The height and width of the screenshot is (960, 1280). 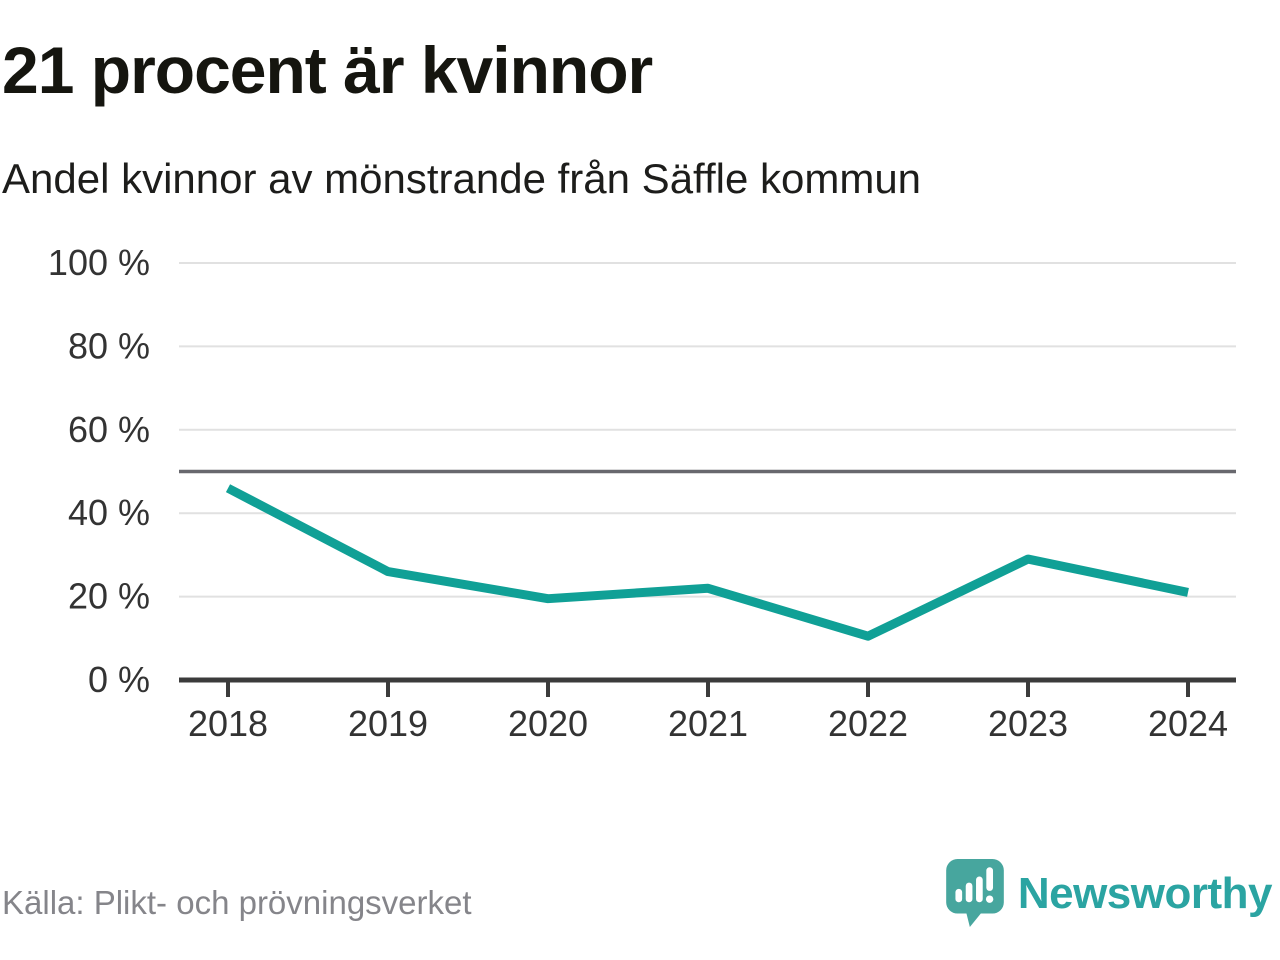 What do you see at coordinates (975, 893) in the screenshot?
I see `newsworthy-logo-icon` at bounding box center [975, 893].